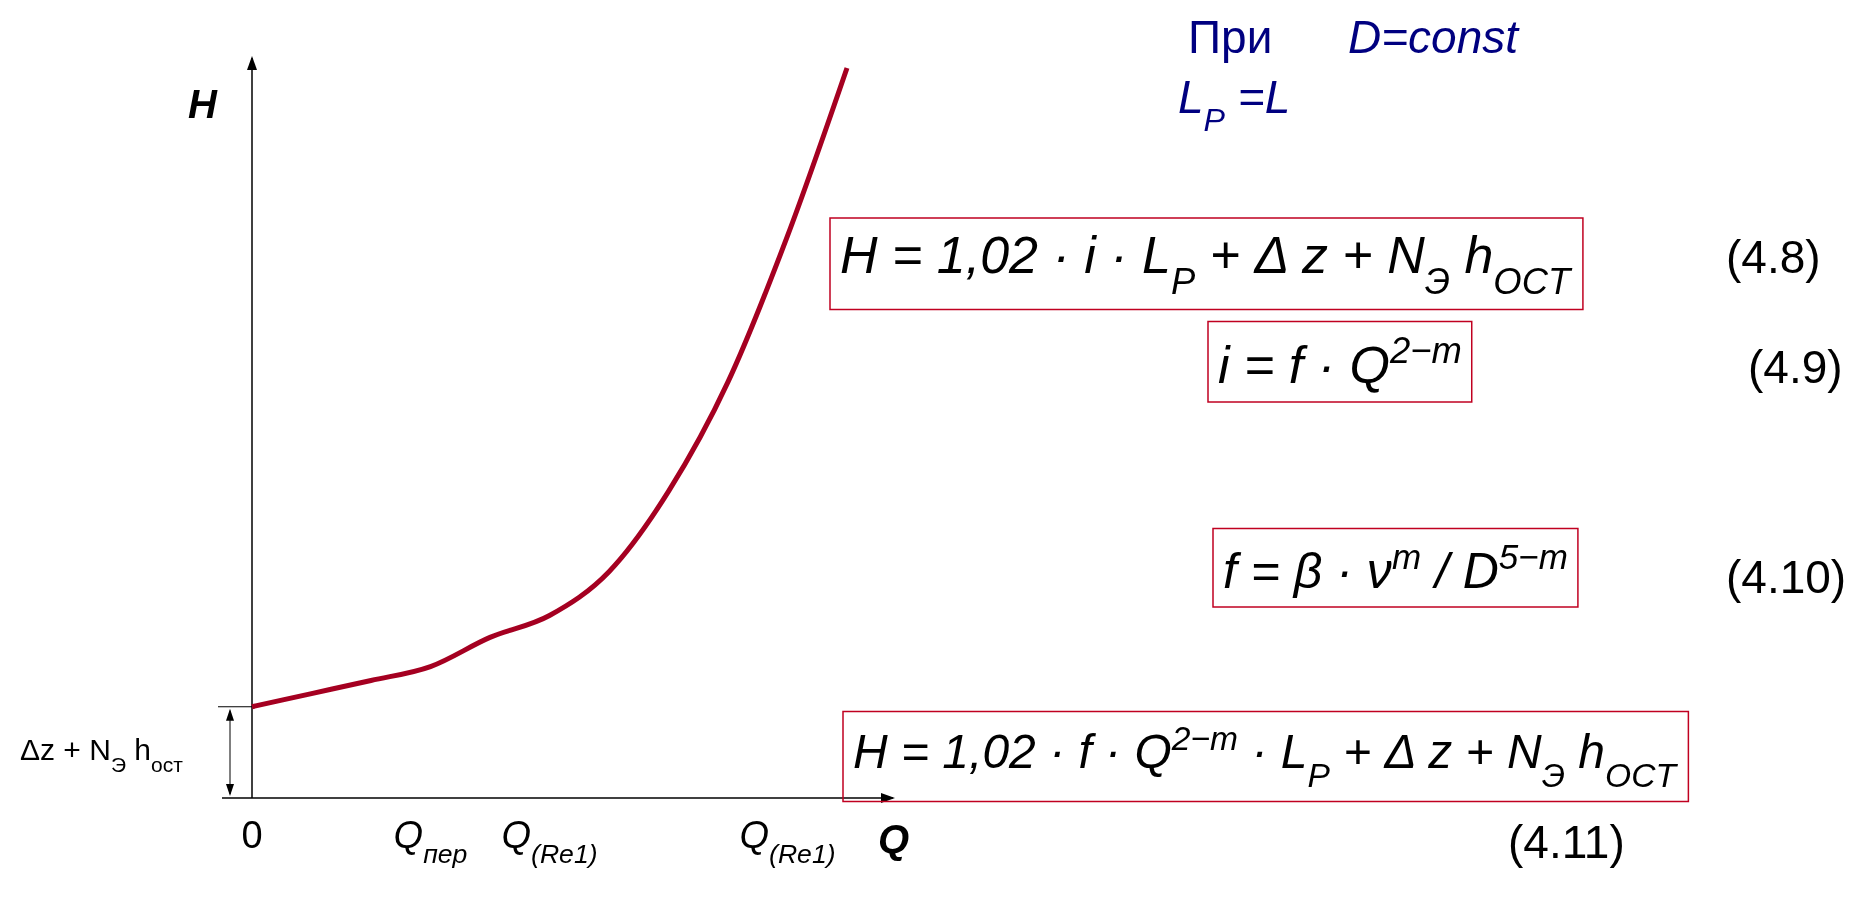 The image size is (1866, 908). I want to click on x-axis-title: Q, so click(894, 839).